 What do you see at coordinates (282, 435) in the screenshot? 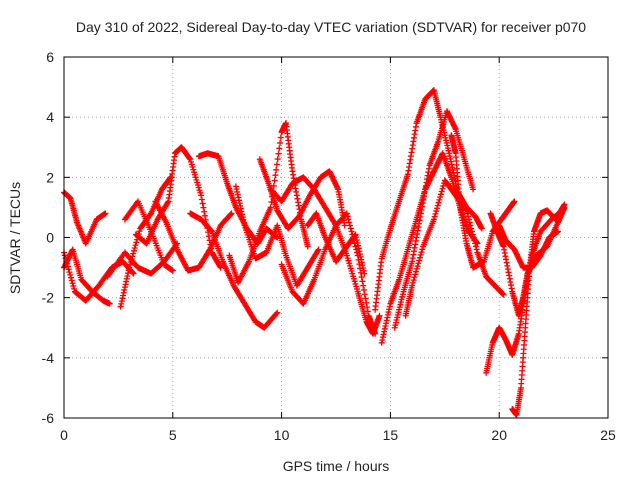
I see `x-tick-label: 10` at bounding box center [282, 435].